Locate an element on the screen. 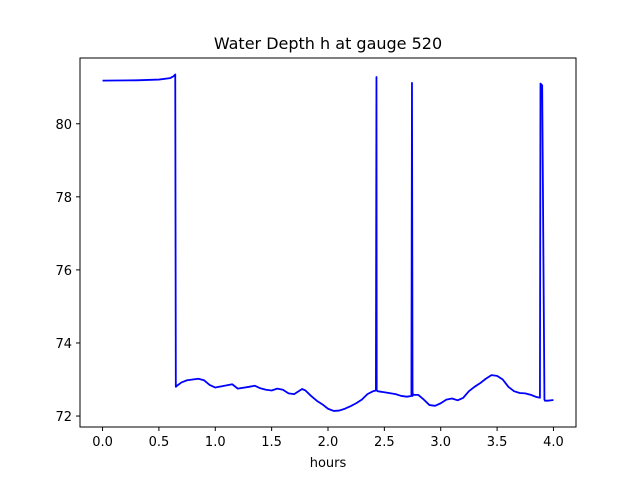 The image size is (640, 480). y-tick-label: 76 is located at coordinates (63, 271).